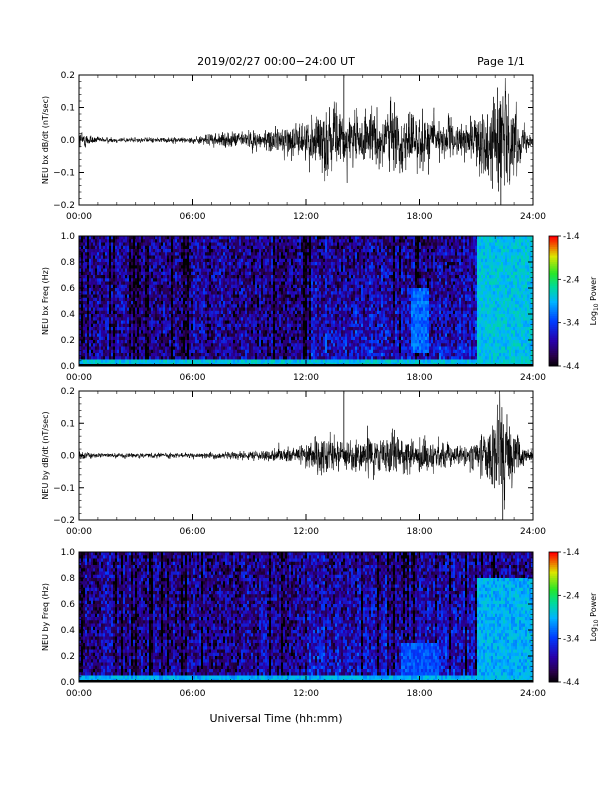 This screenshot has width=612, height=796. I want to click on by-spec-y-tick-label: 0.4, so click(68, 631).